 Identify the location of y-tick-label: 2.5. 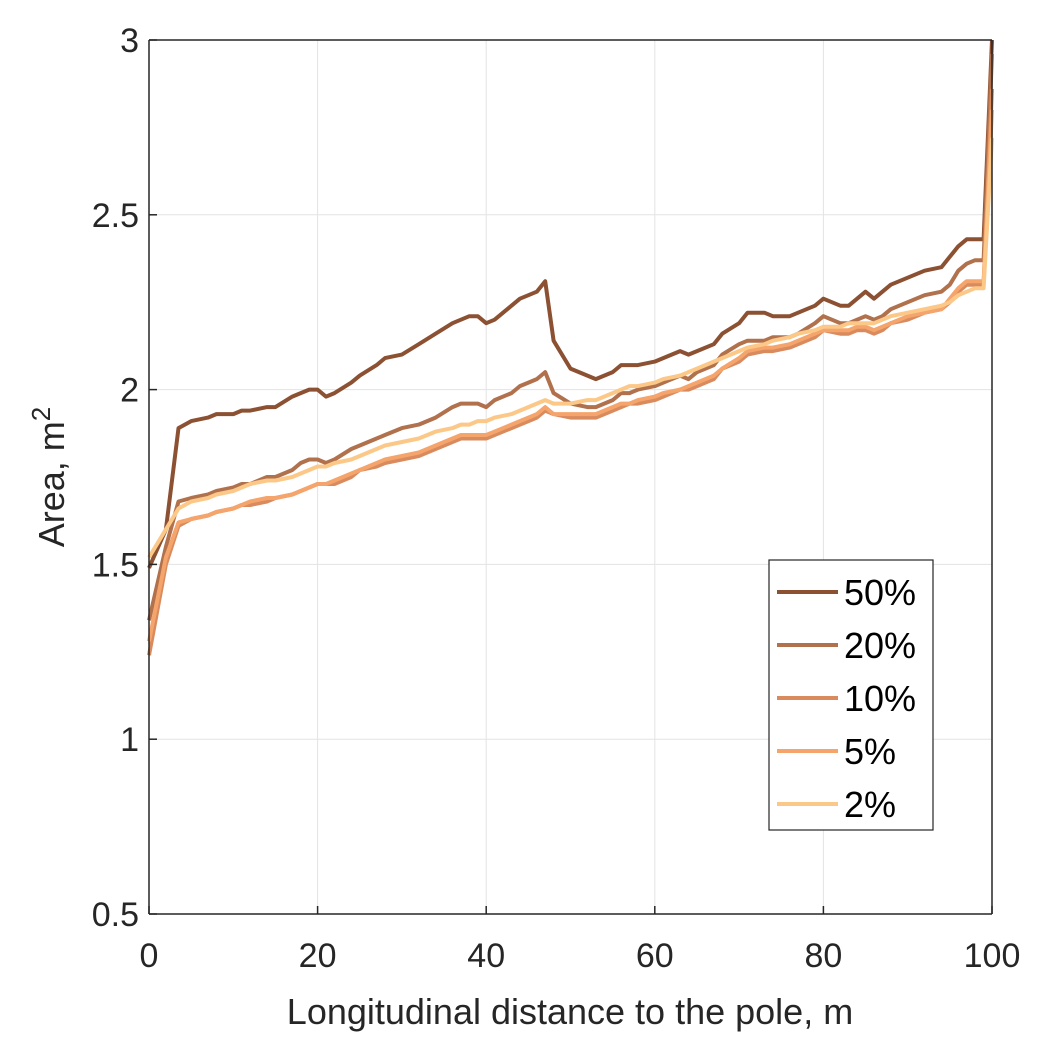
(115, 216).